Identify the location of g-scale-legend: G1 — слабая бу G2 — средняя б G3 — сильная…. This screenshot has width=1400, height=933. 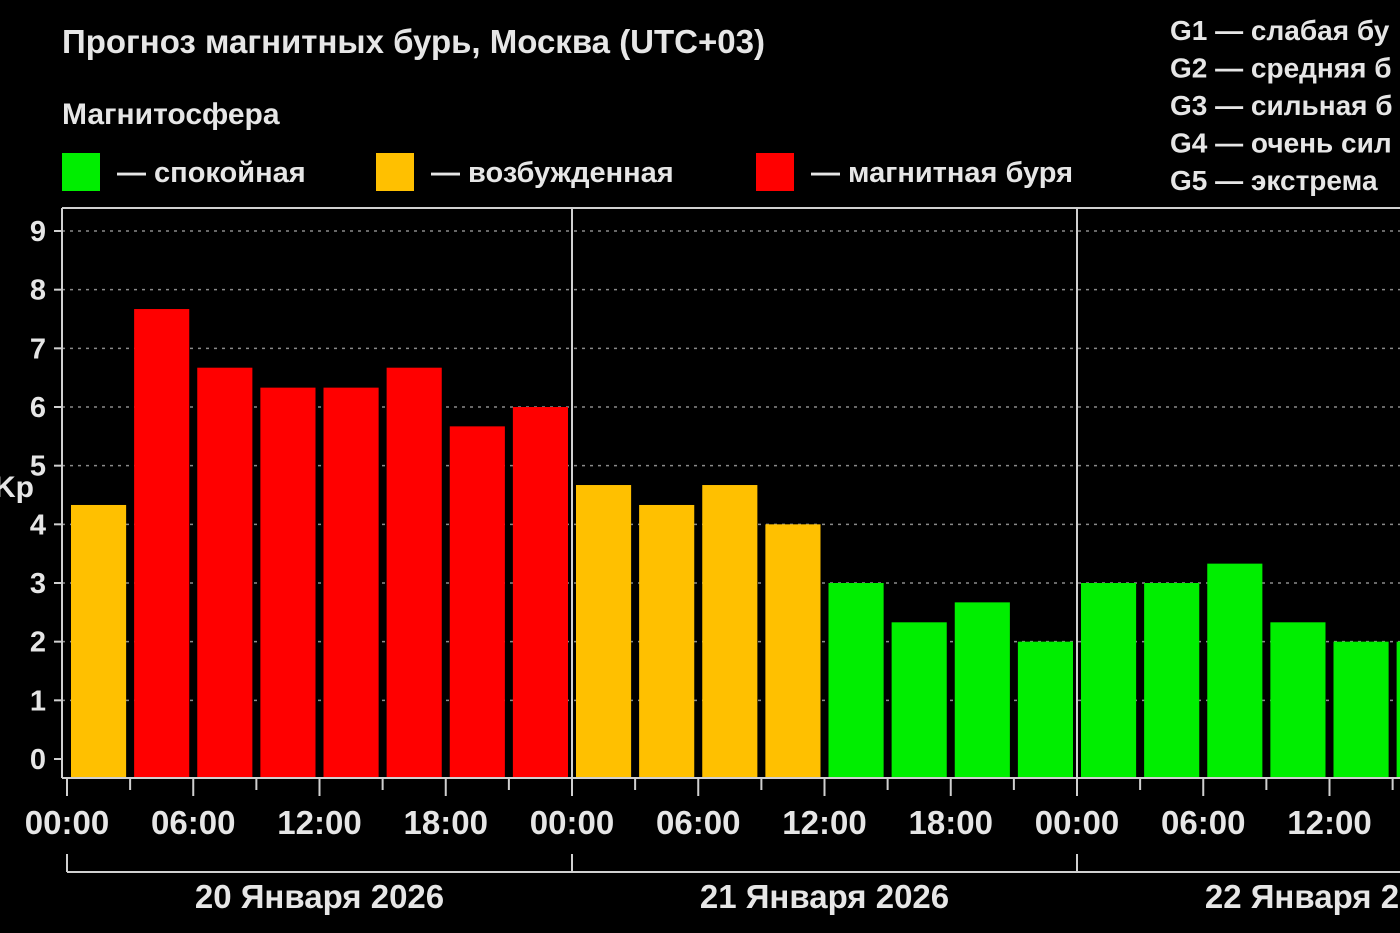
(1281, 105).